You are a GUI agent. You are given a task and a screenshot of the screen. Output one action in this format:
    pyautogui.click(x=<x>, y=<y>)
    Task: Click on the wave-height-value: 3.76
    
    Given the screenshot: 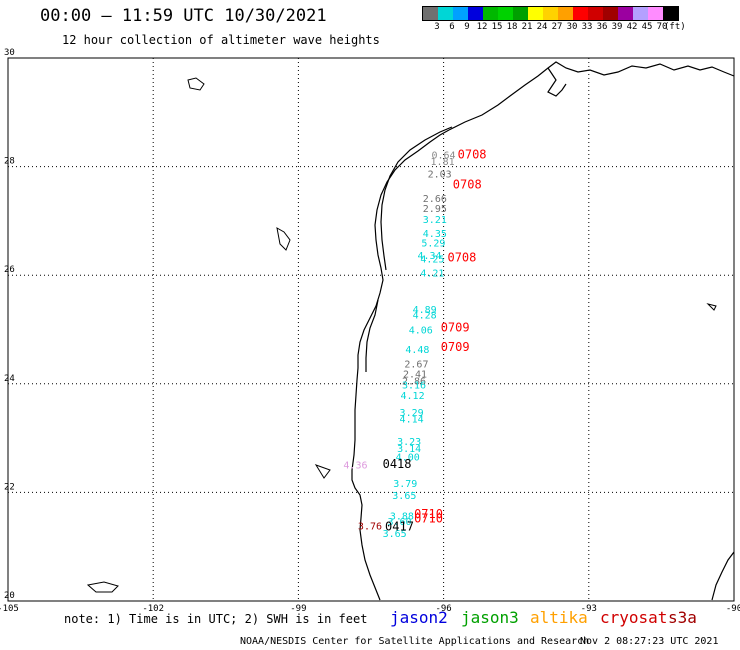 What is the action you would take?
    pyautogui.click(x=370, y=526)
    